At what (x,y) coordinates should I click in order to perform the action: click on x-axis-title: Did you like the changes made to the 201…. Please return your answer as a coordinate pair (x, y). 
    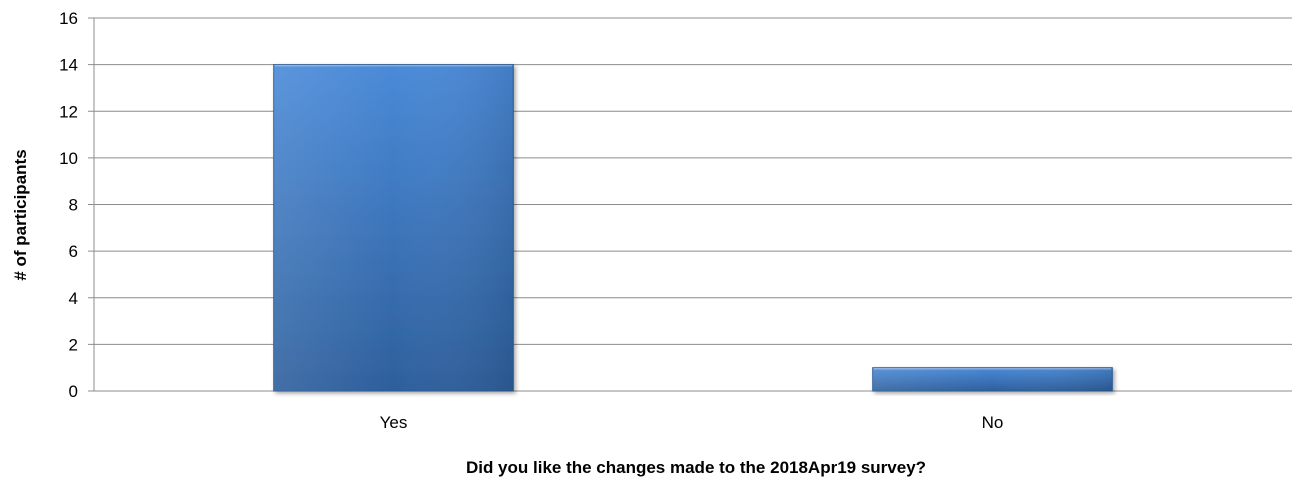
    Looking at the image, I should click on (696, 467).